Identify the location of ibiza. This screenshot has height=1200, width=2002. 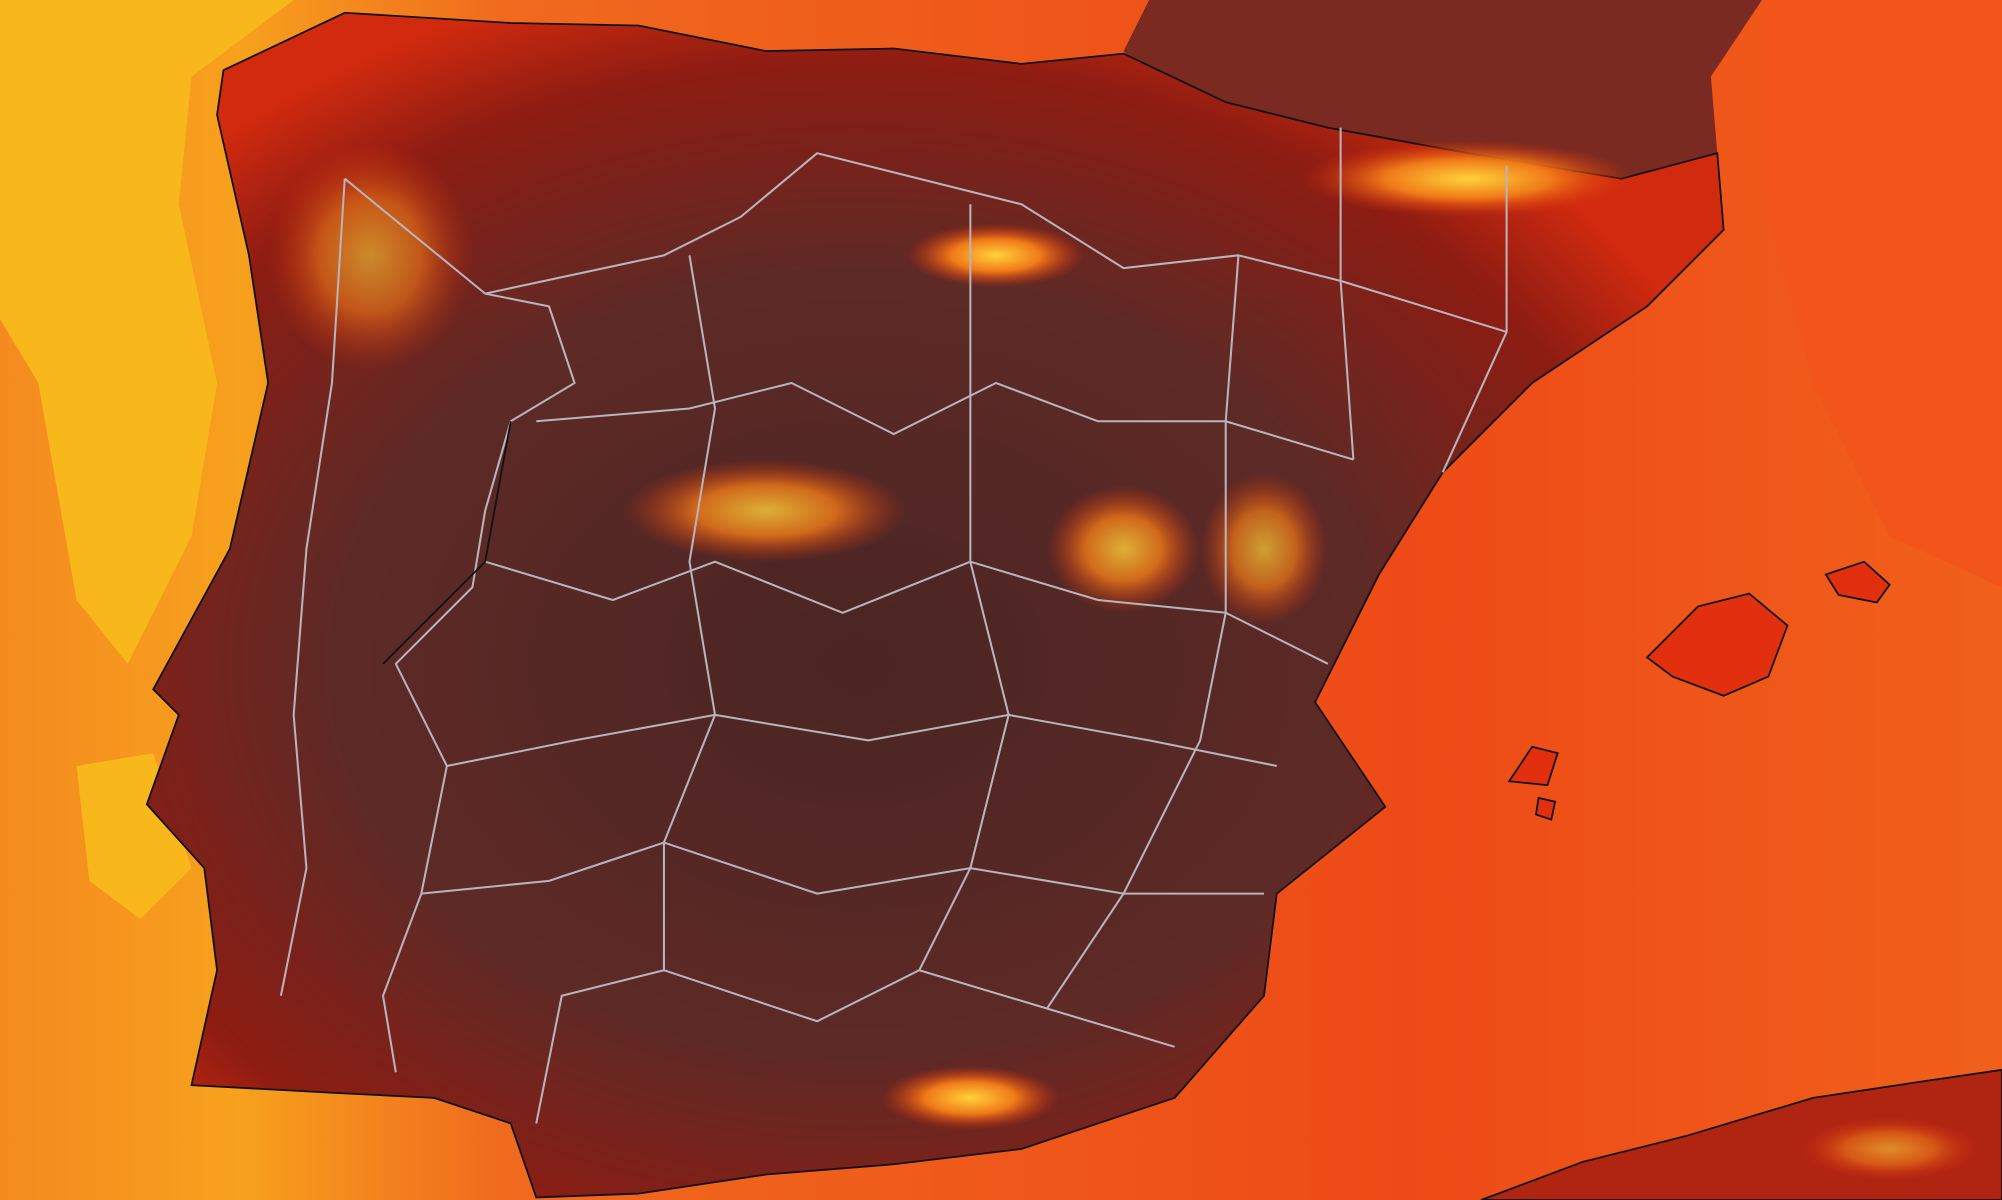
(1533, 766).